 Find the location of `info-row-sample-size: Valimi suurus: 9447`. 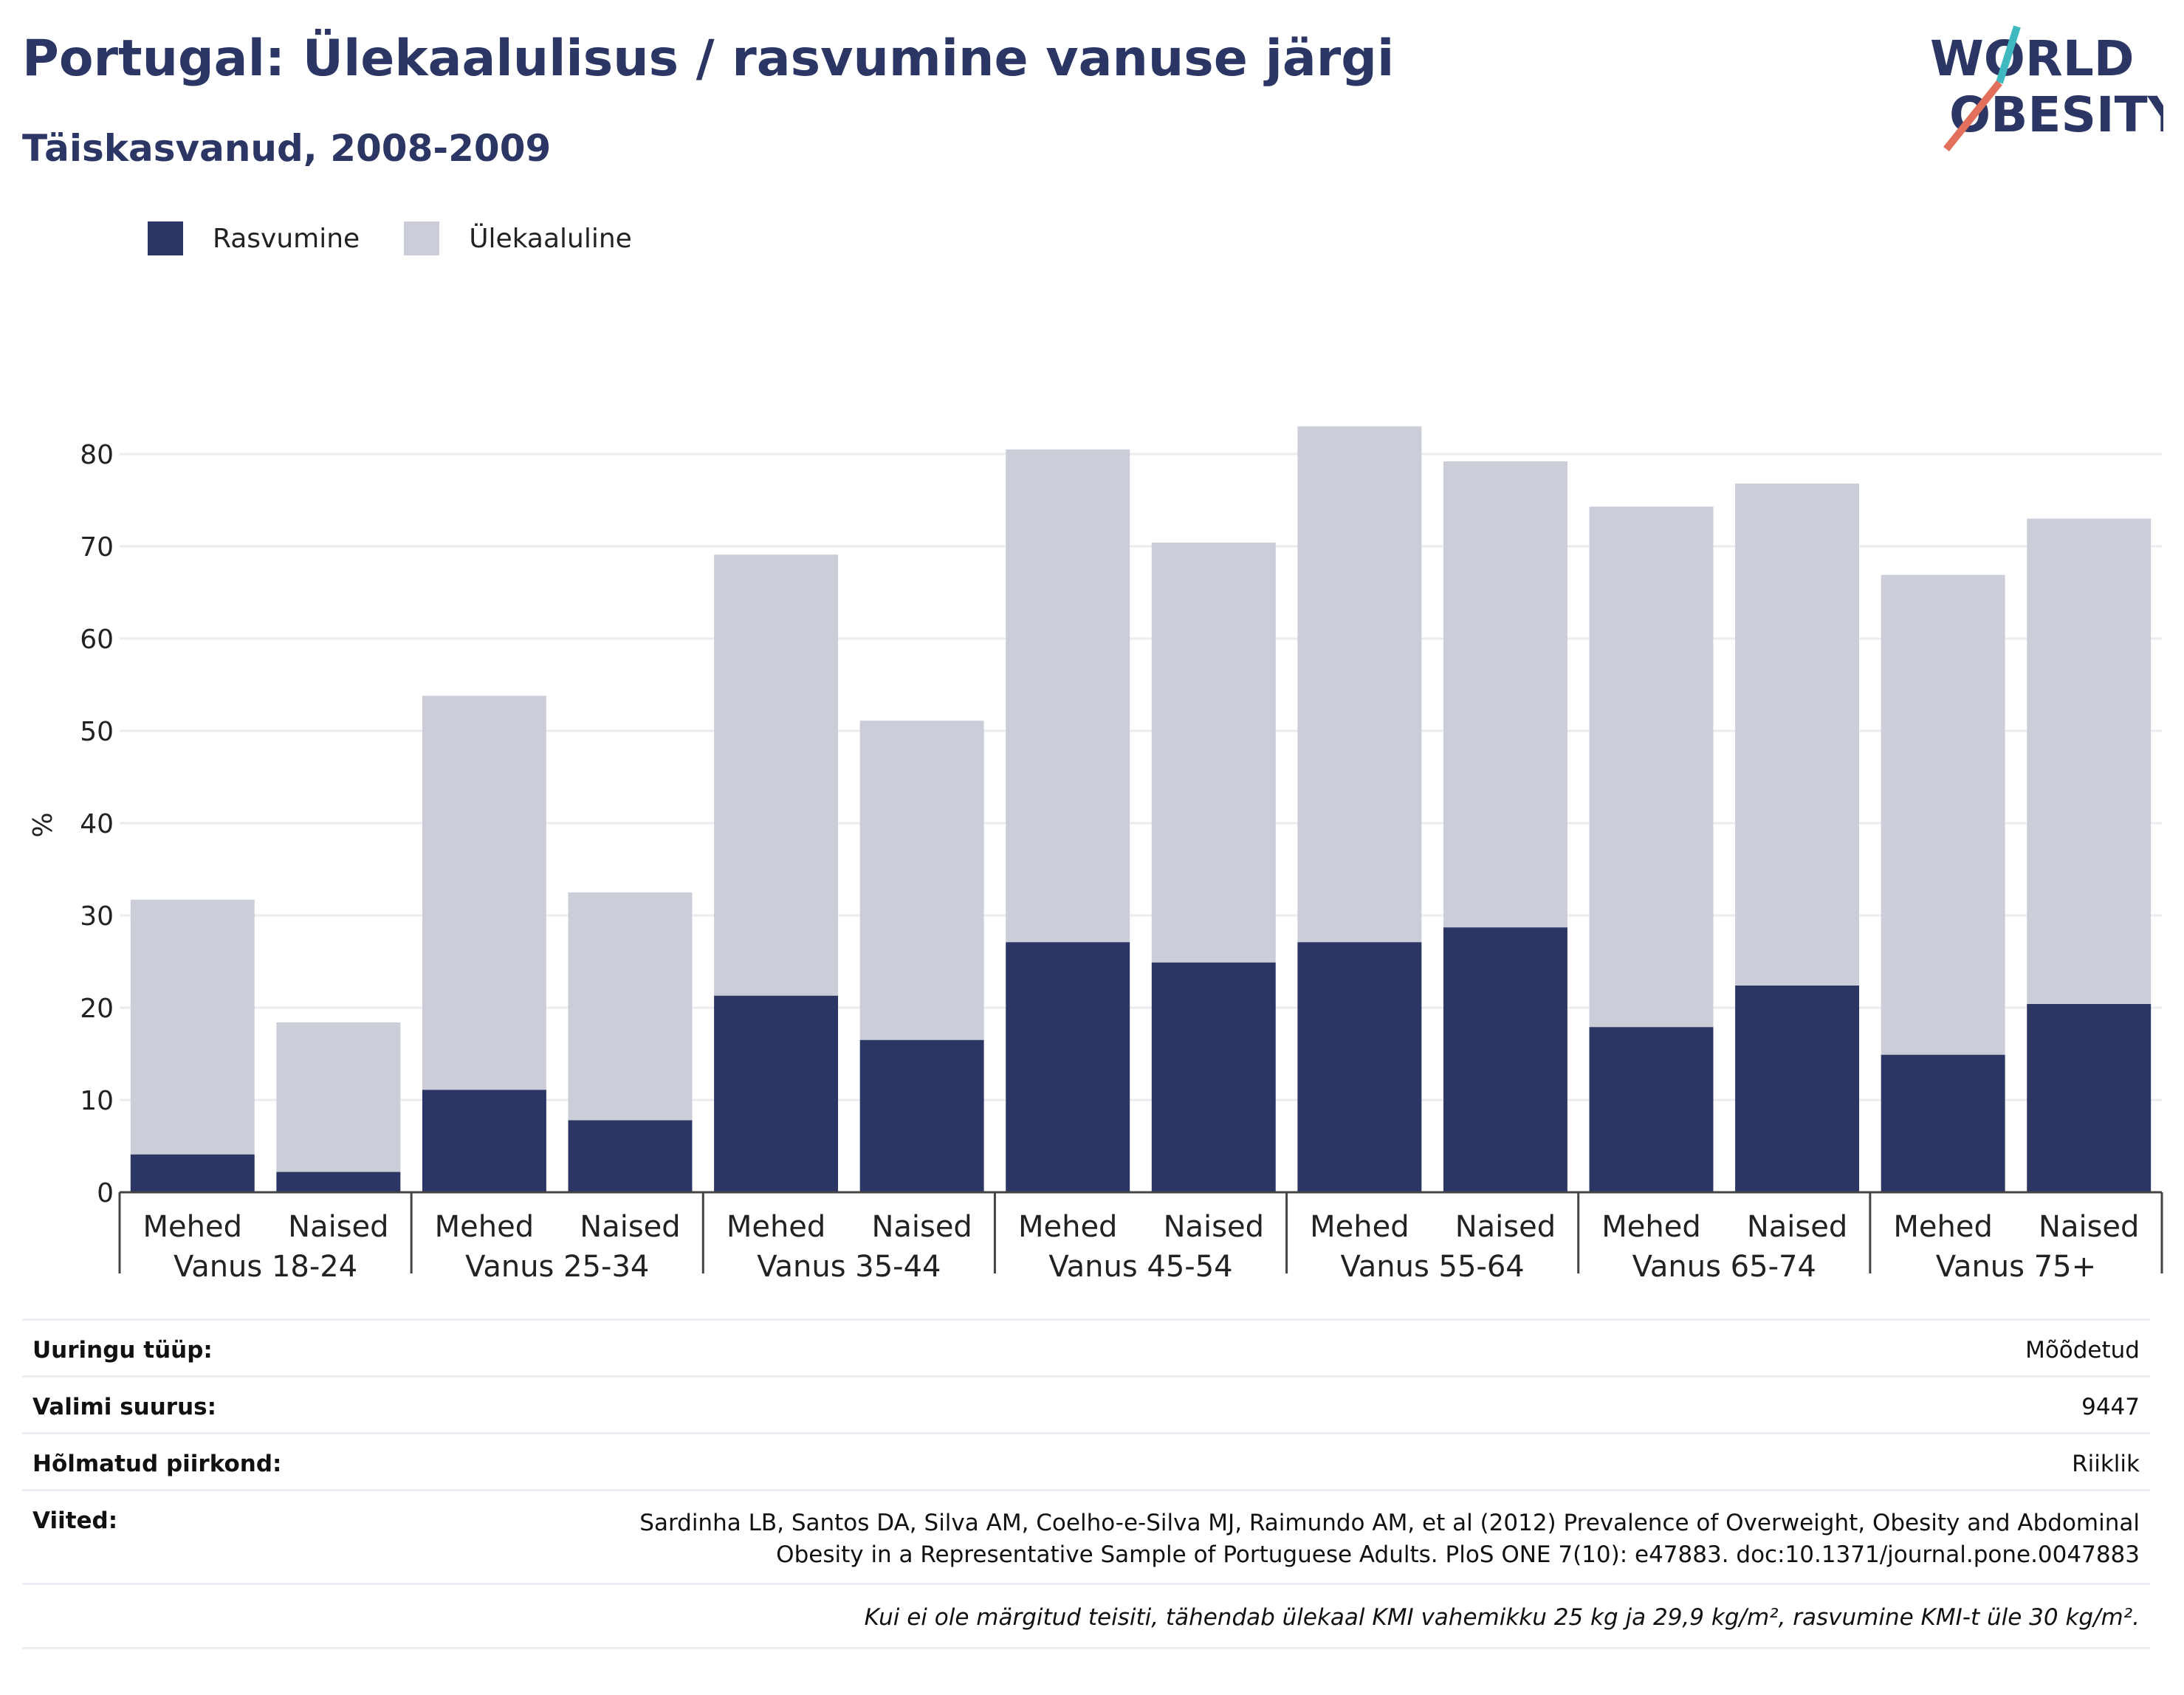

info-row-sample-size: Valimi suurus: 9447 is located at coordinates (1086, 1403).